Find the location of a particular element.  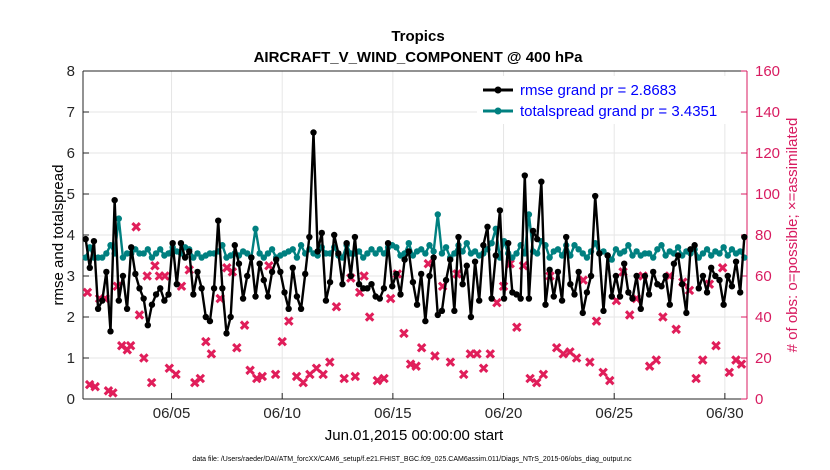

y-right-tick-label: 140 is located at coordinates (767, 112).